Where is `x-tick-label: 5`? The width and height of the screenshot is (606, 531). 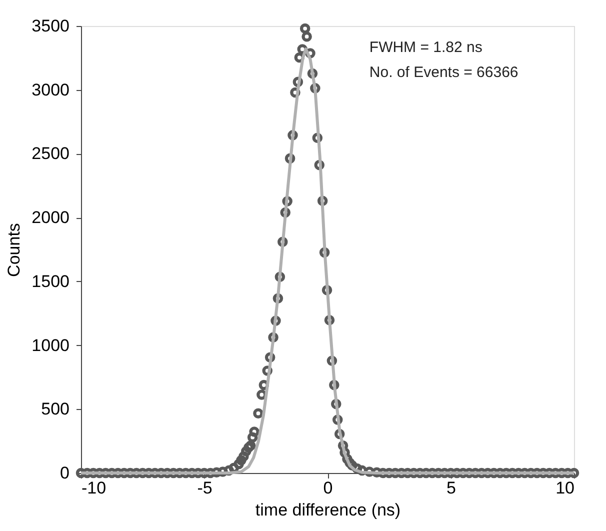
x-tick-label: 5 is located at coordinates (451, 488).